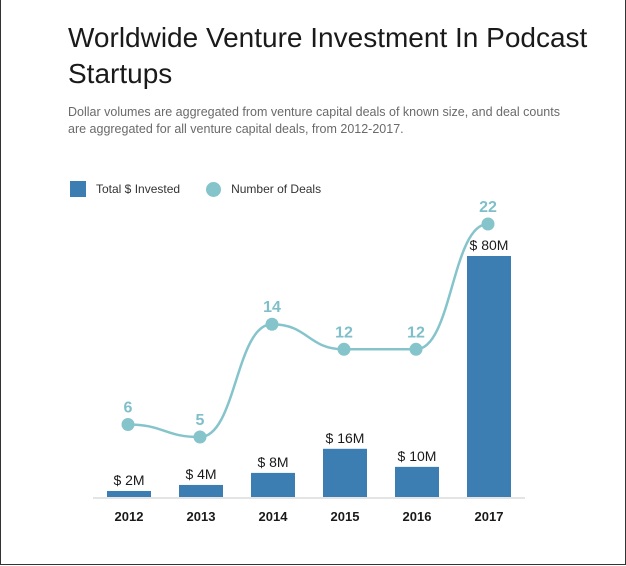 The image size is (626, 566). What do you see at coordinates (489, 245) in the screenshot?
I see `bar-value-label-2017: $ 80M` at bounding box center [489, 245].